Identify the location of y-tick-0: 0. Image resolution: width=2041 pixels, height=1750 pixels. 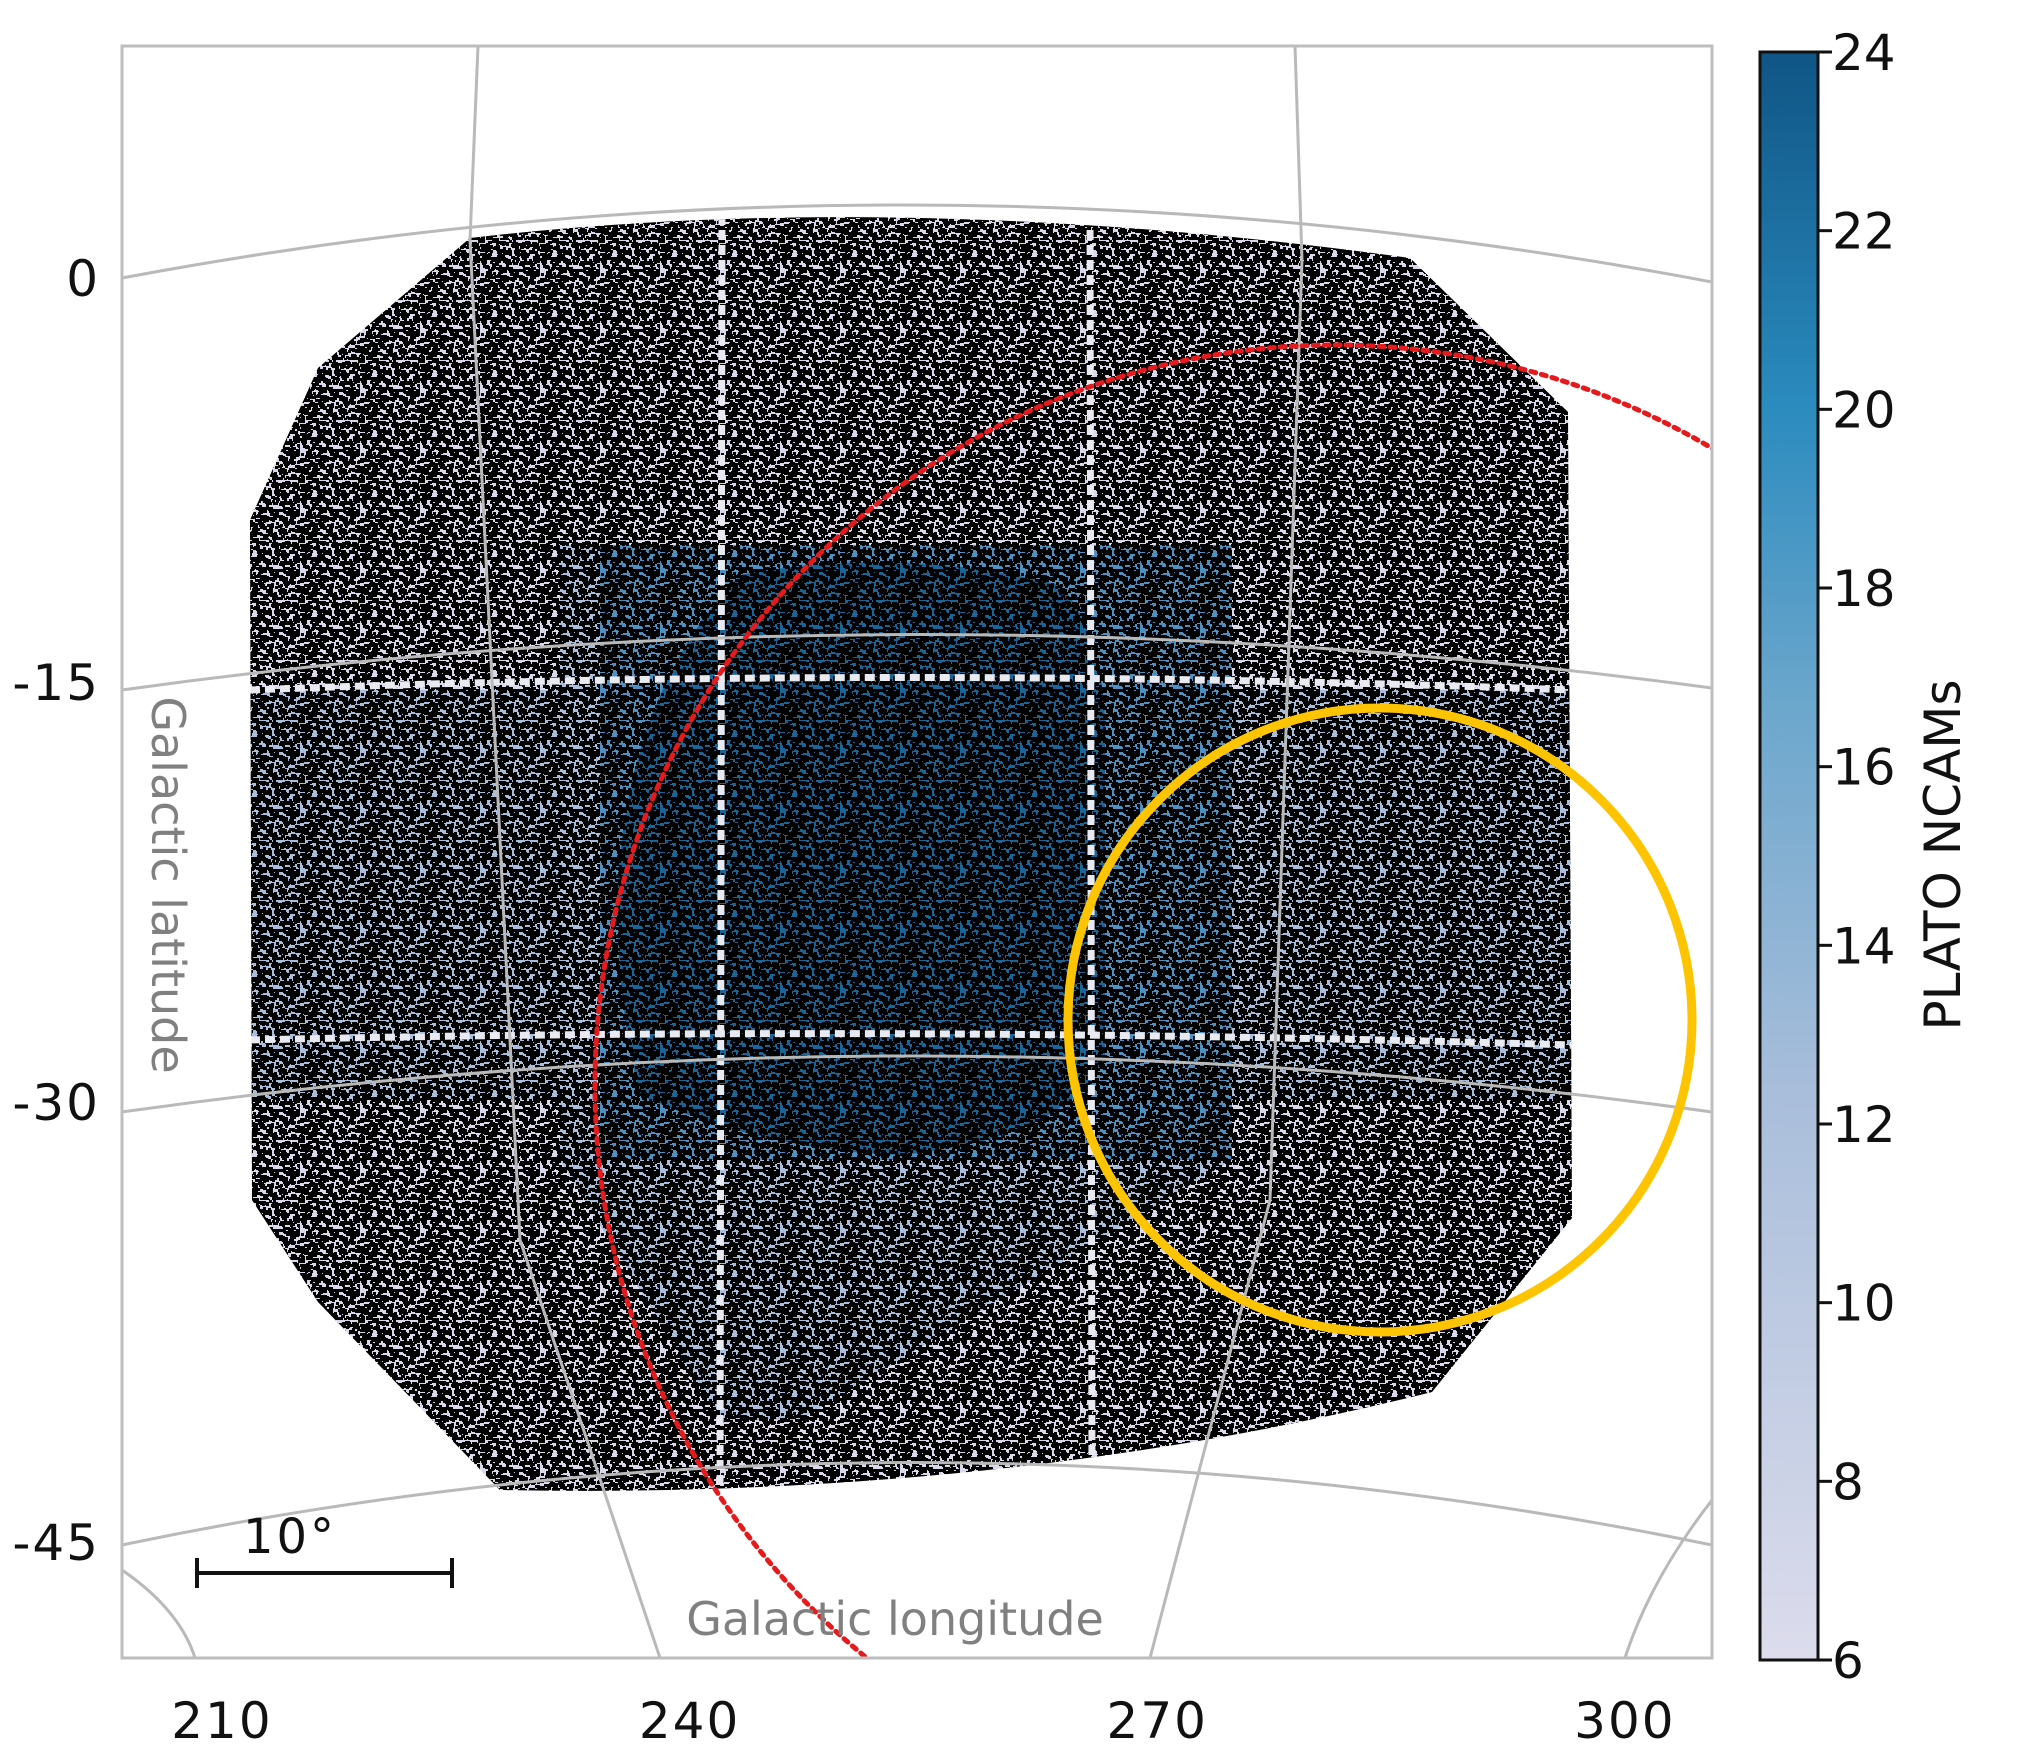
(83, 279).